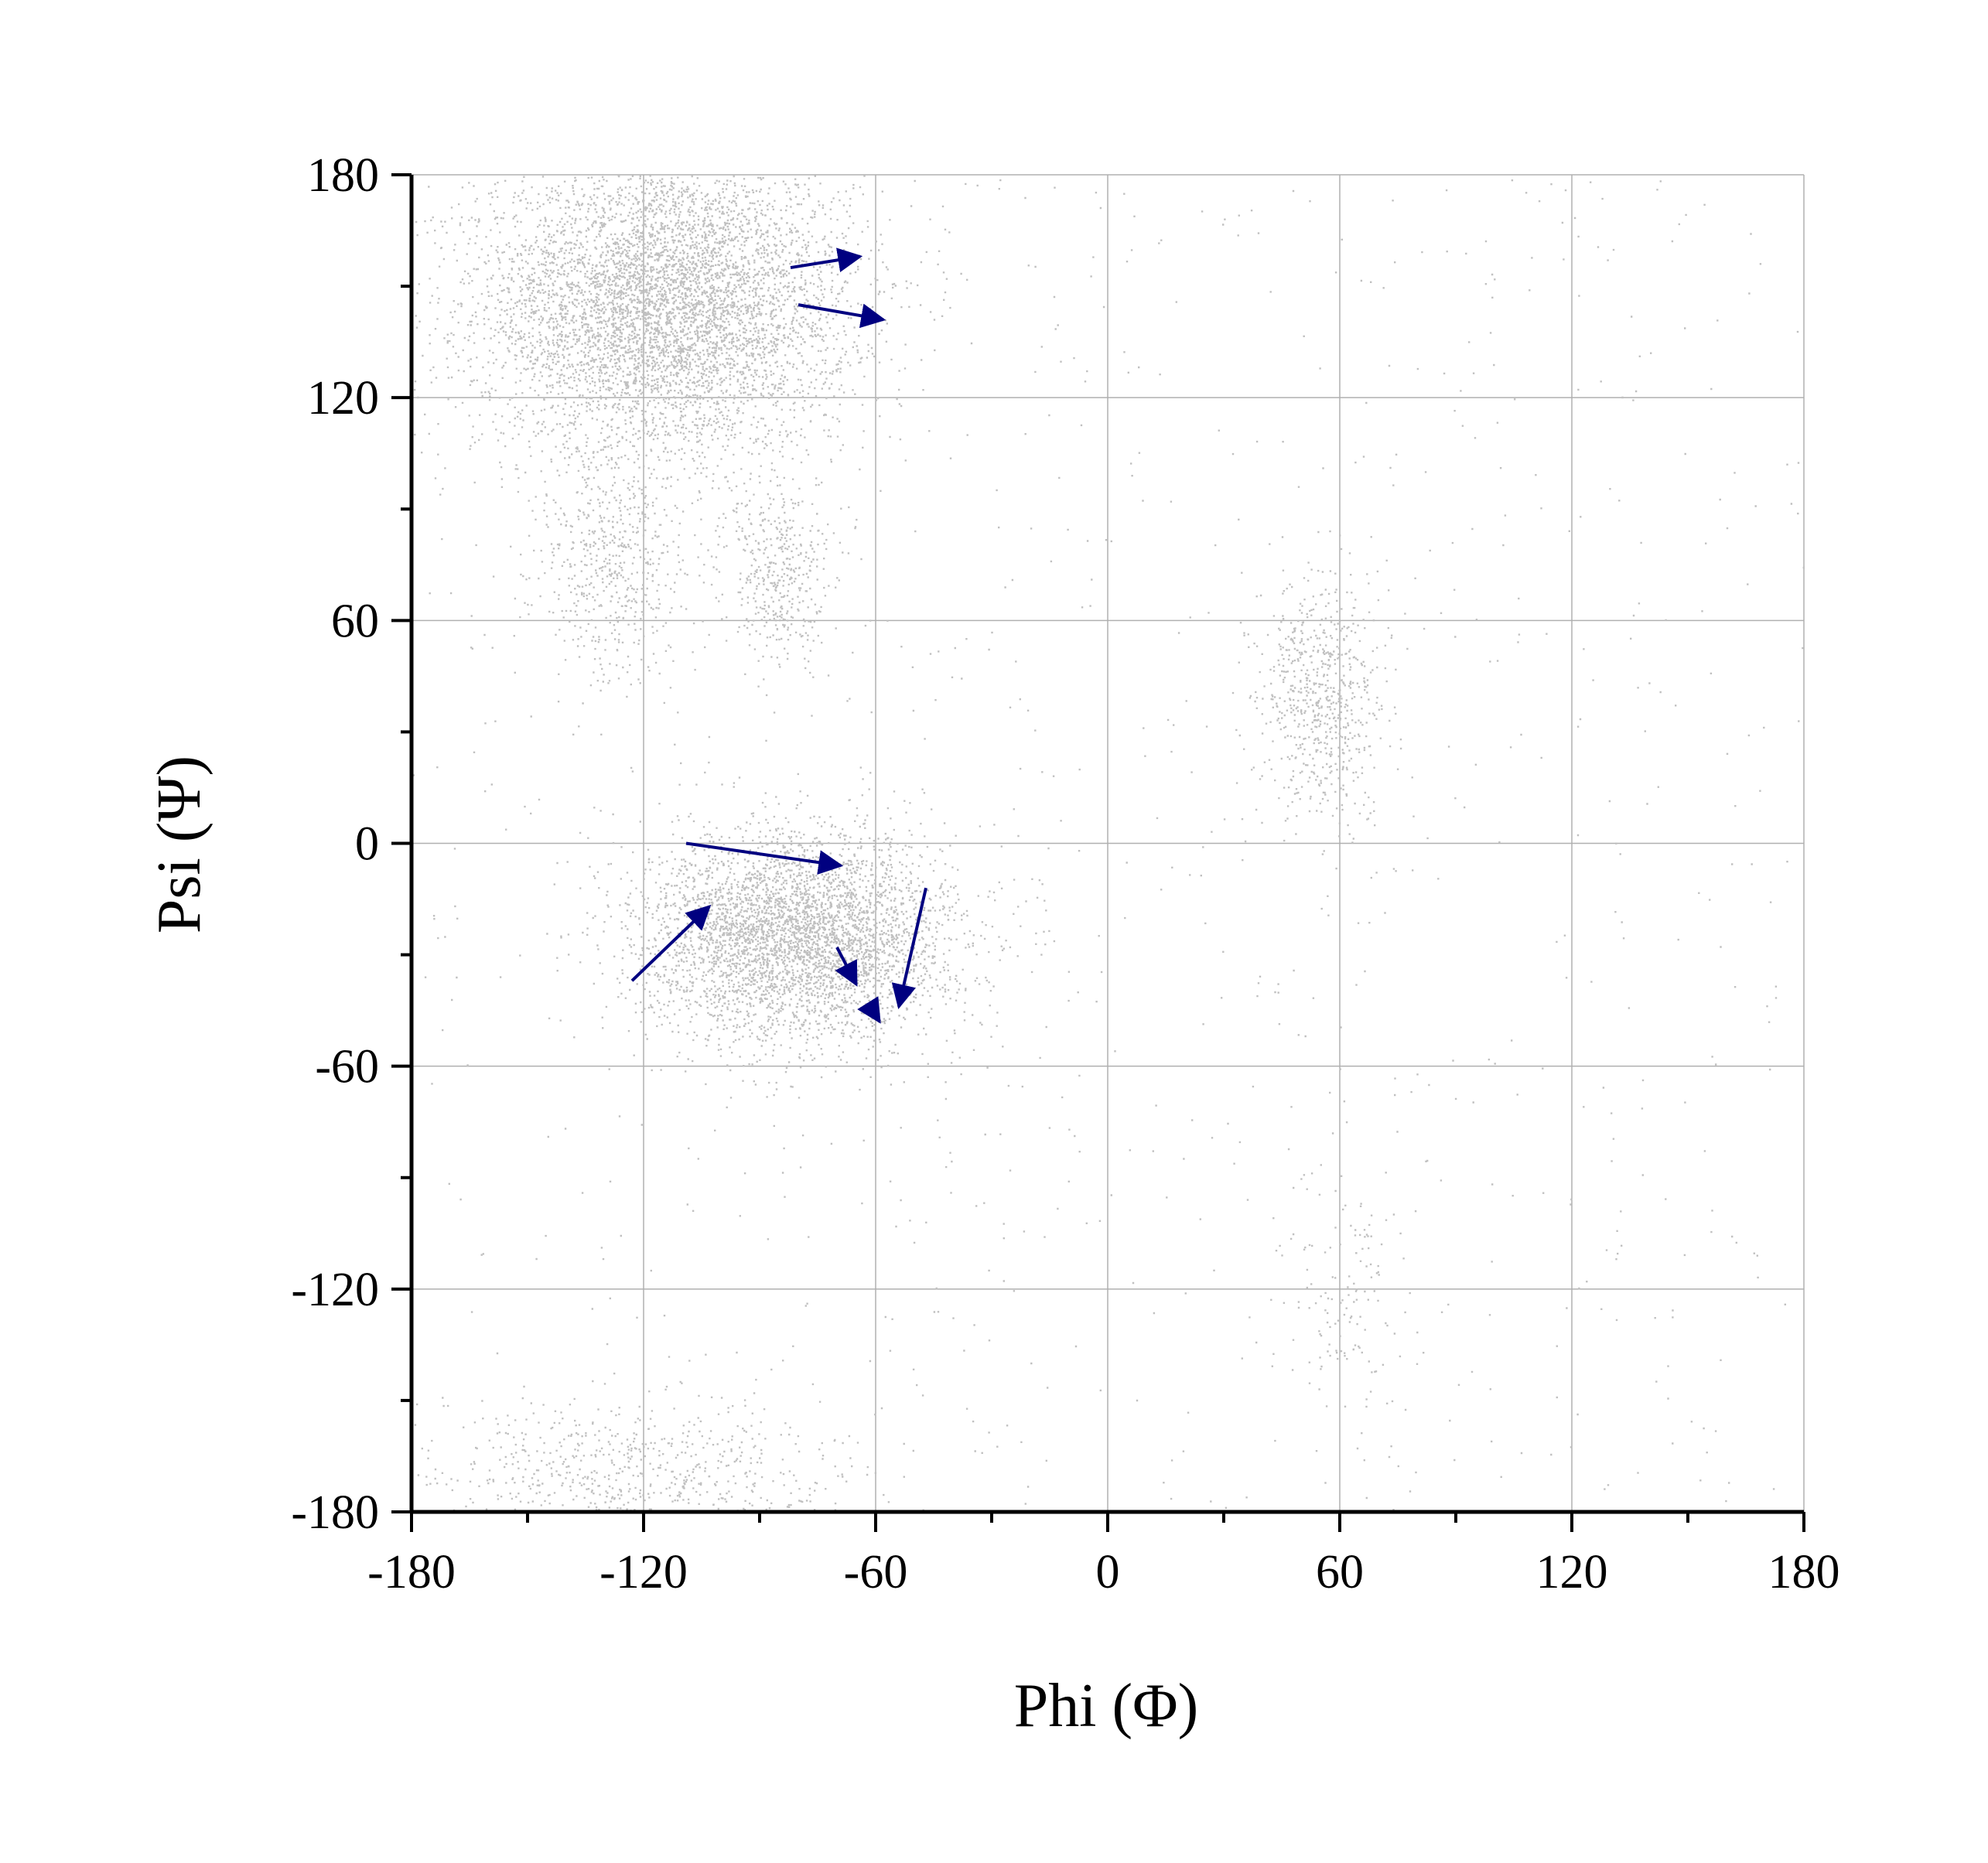 The height and width of the screenshot is (1863, 1988). What do you see at coordinates (355, 621) in the screenshot?
I see `y-tick-label: 60` at bounding box center [355, 621].